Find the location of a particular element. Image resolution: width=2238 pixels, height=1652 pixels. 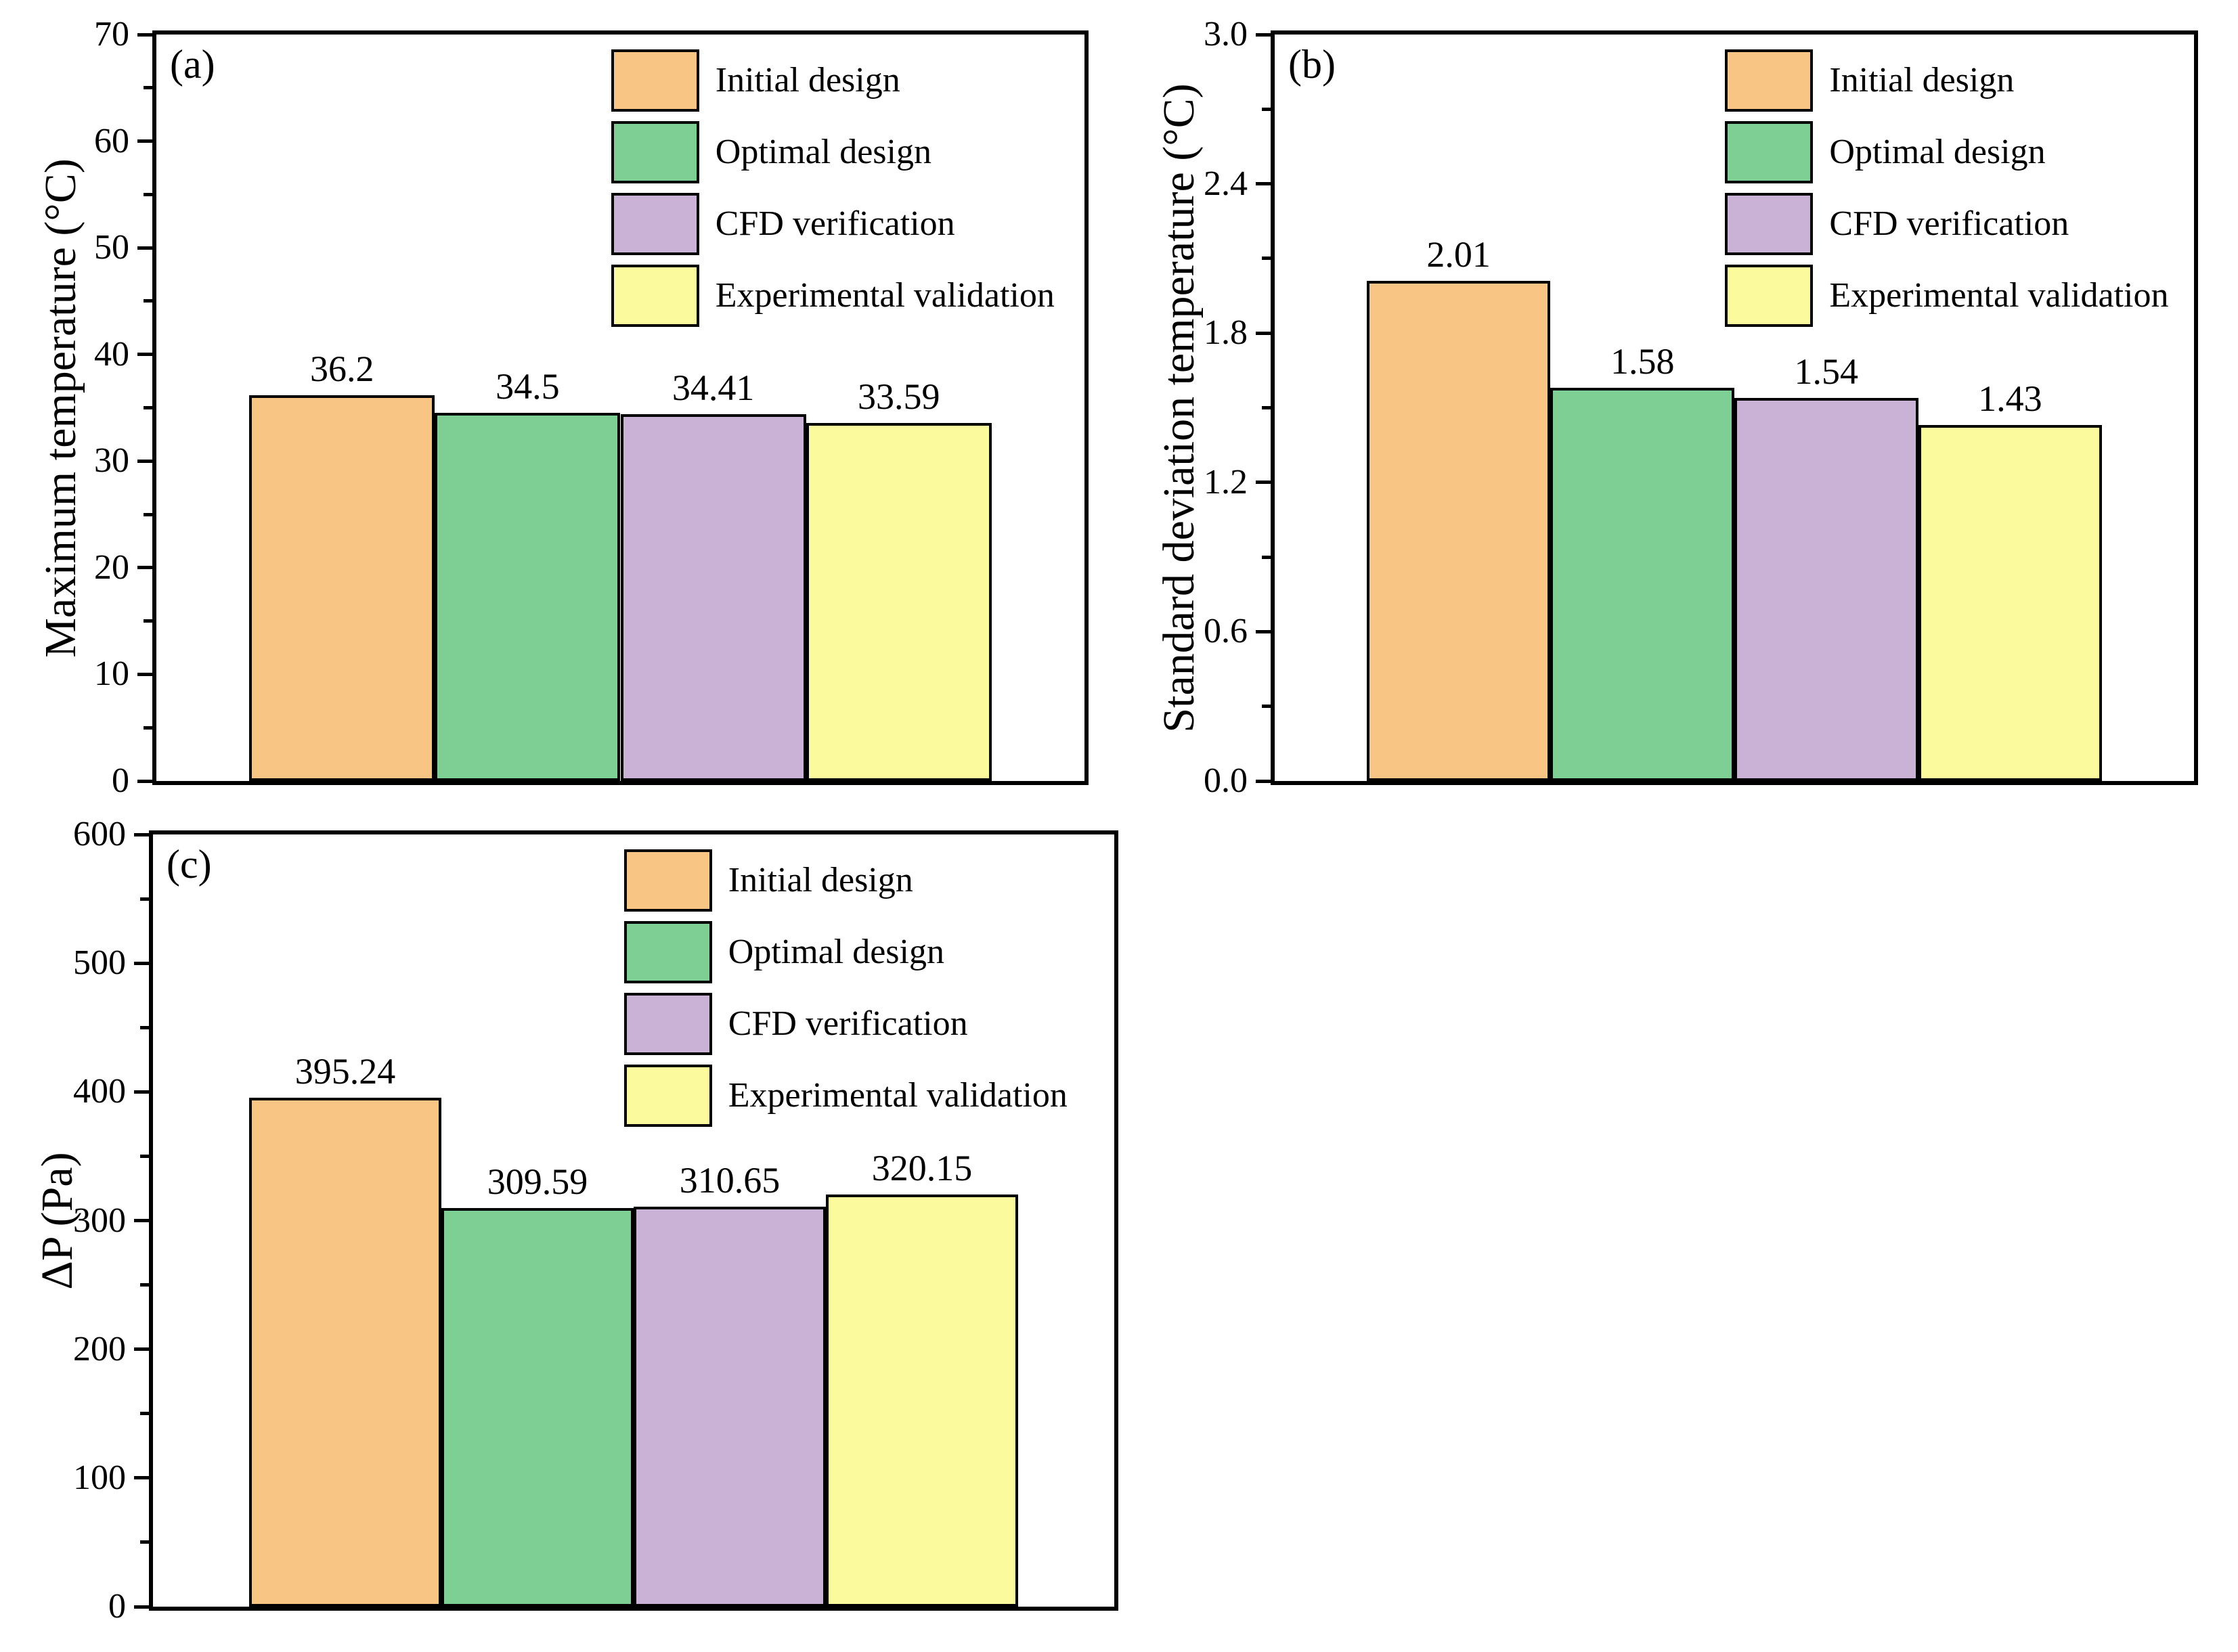

y-tick-label: 1.2 is located at coordinates (1226, 481).